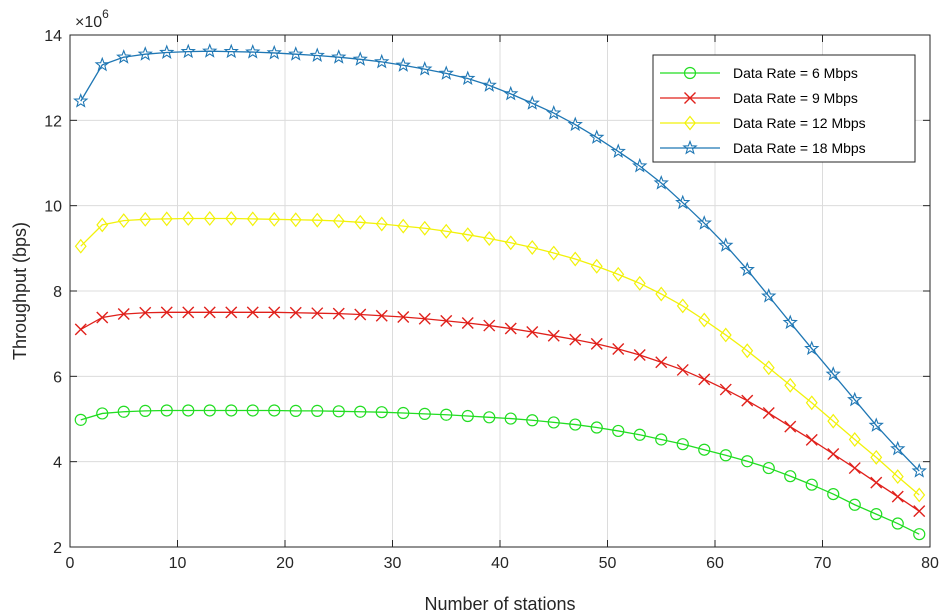  I want to click on legend-label: Data Rate = 18 Mbps, so click(799, 148).